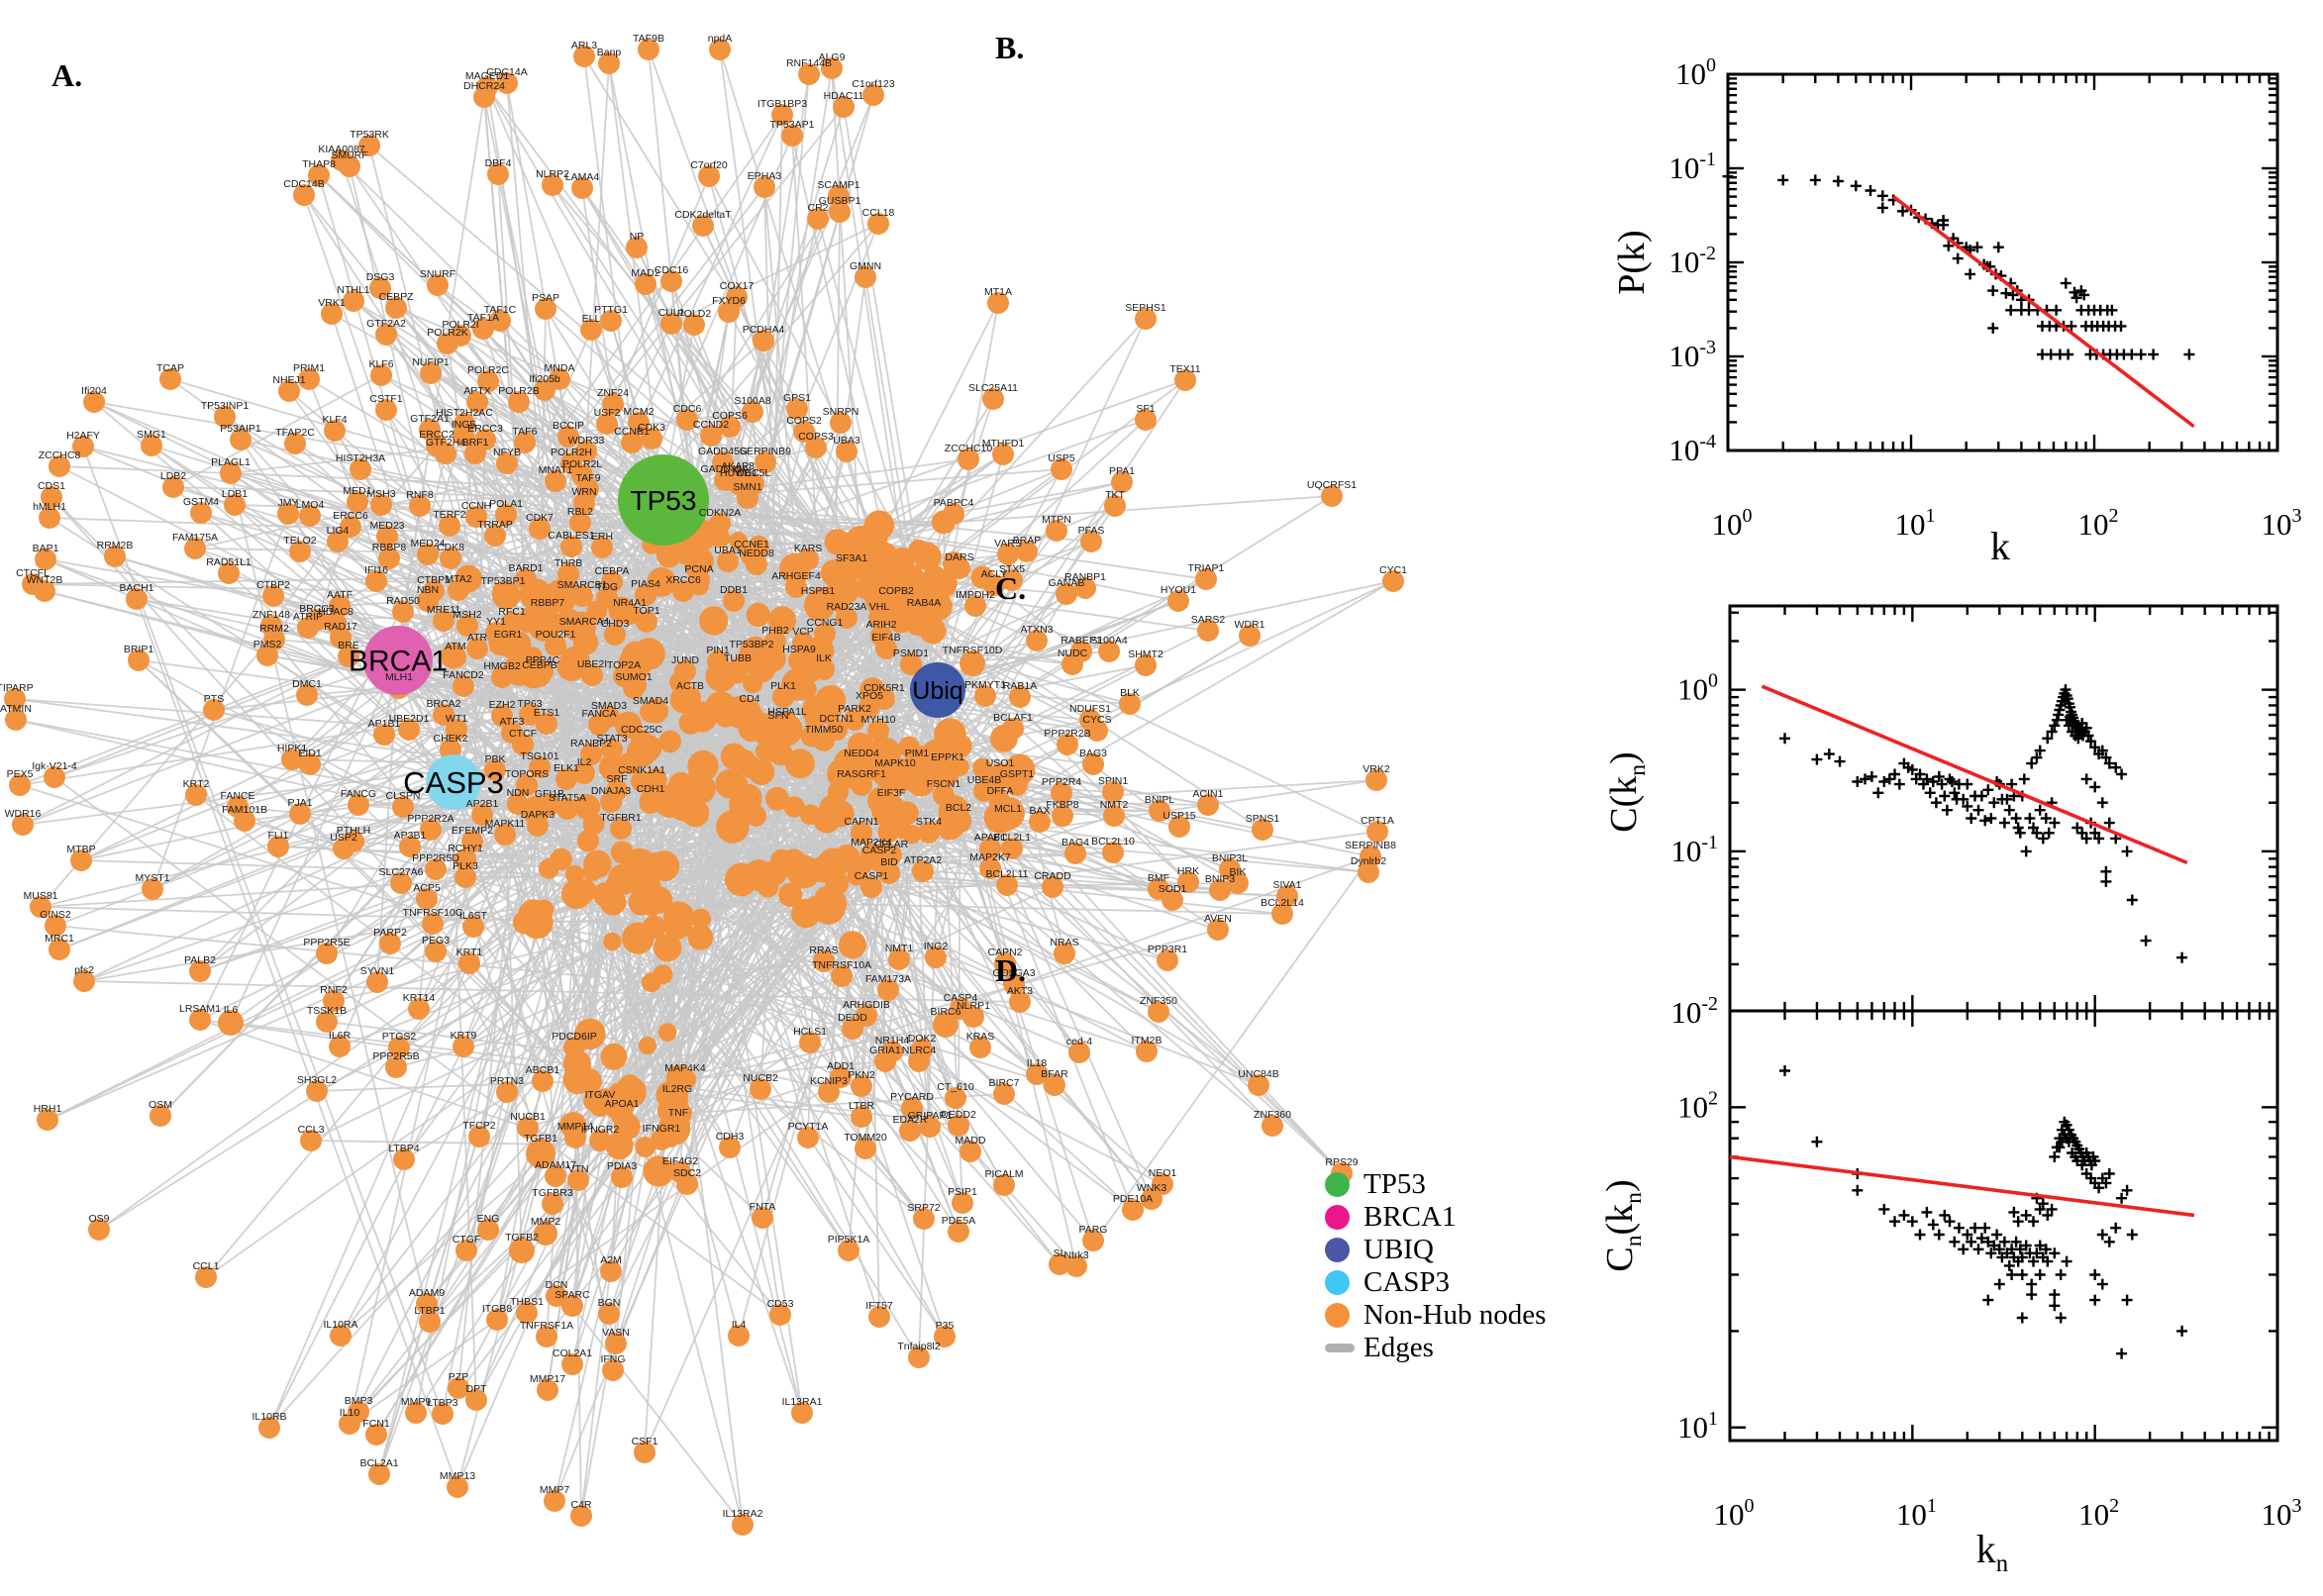  Describe the element at coordinates (663, 500) in the screenshot. I see `hub-tp53` at that location.